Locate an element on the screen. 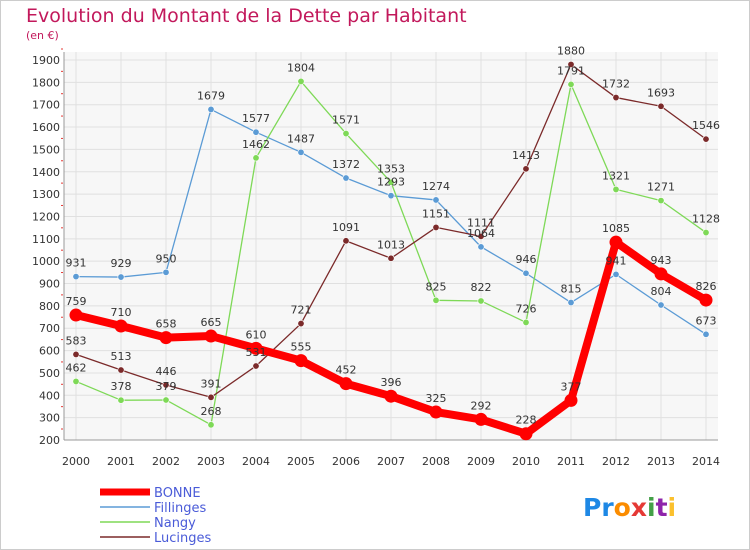 Image resolution: width=750 pixels, height=550 pixels. data-label-fillinges: 946 is located at coordinates (526, 259).